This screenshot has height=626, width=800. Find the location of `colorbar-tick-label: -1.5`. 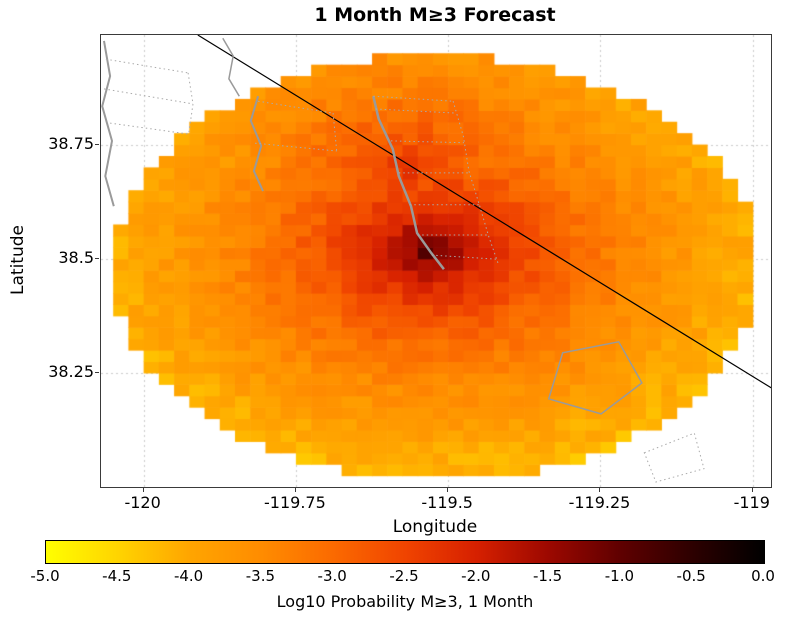

colorbar-tick-label: -1.5 is located at coordinates (547, 576).